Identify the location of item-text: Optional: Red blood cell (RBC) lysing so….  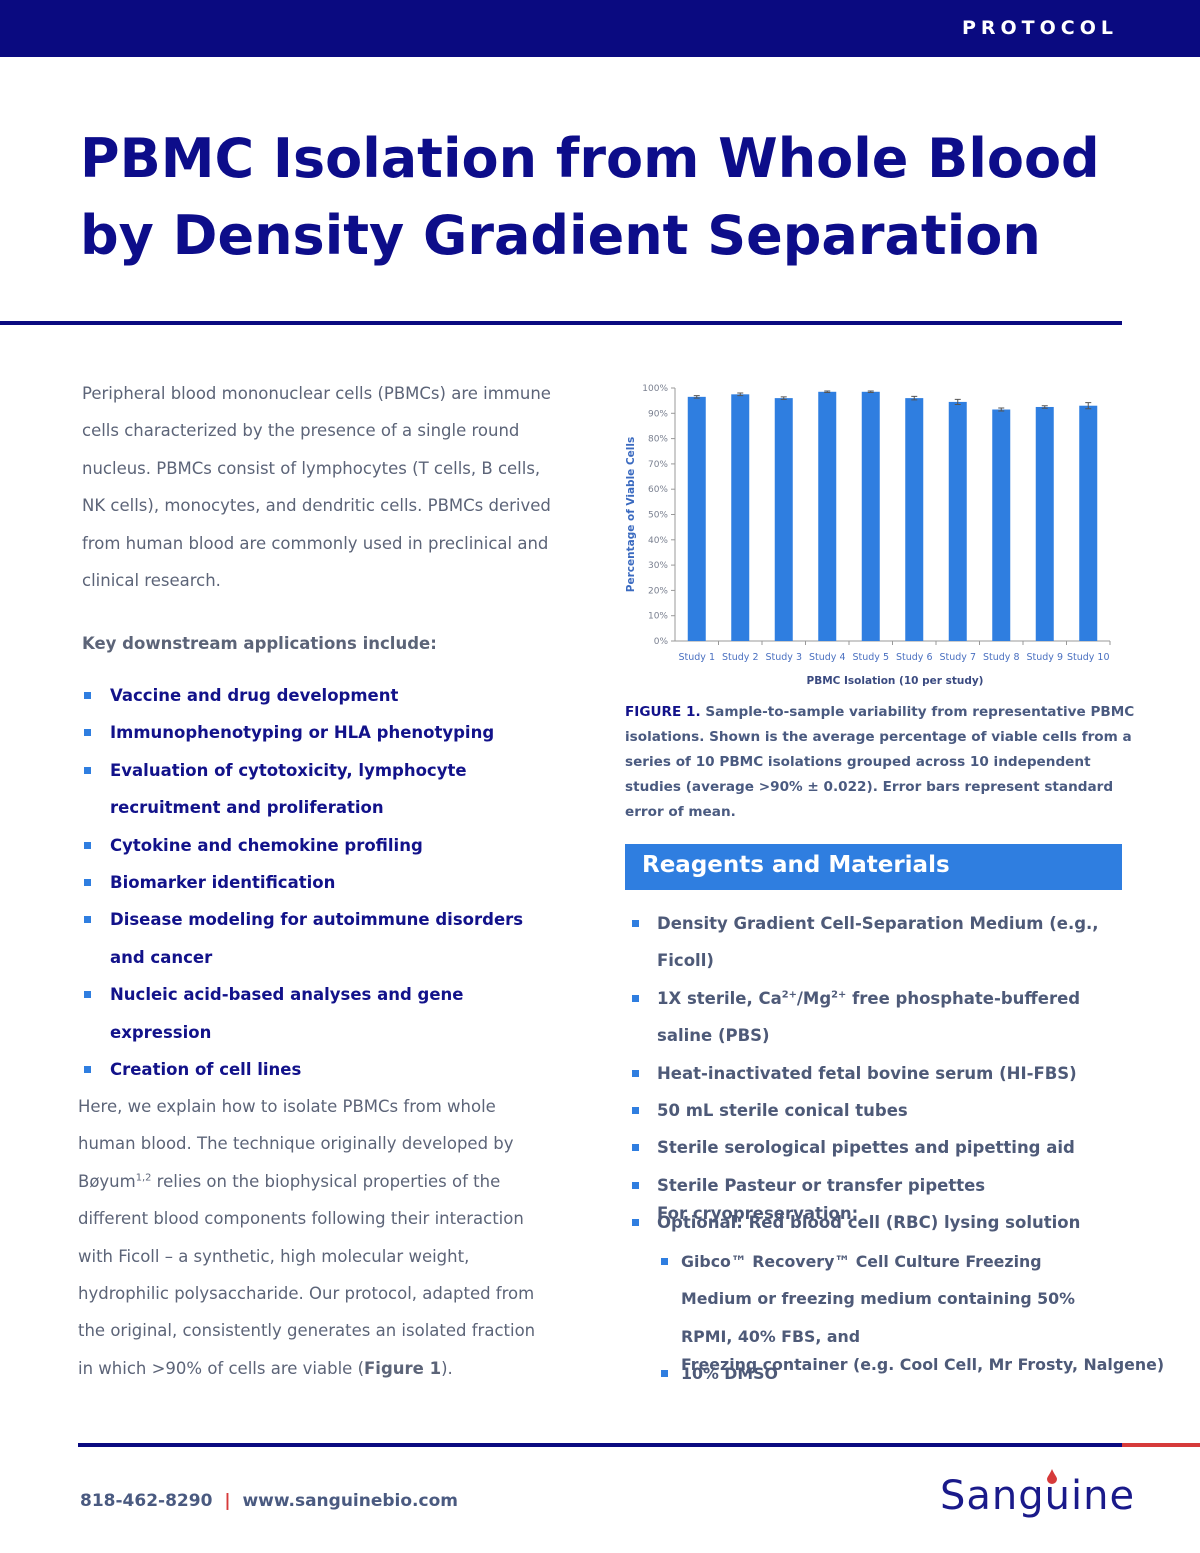
(869, 1223).